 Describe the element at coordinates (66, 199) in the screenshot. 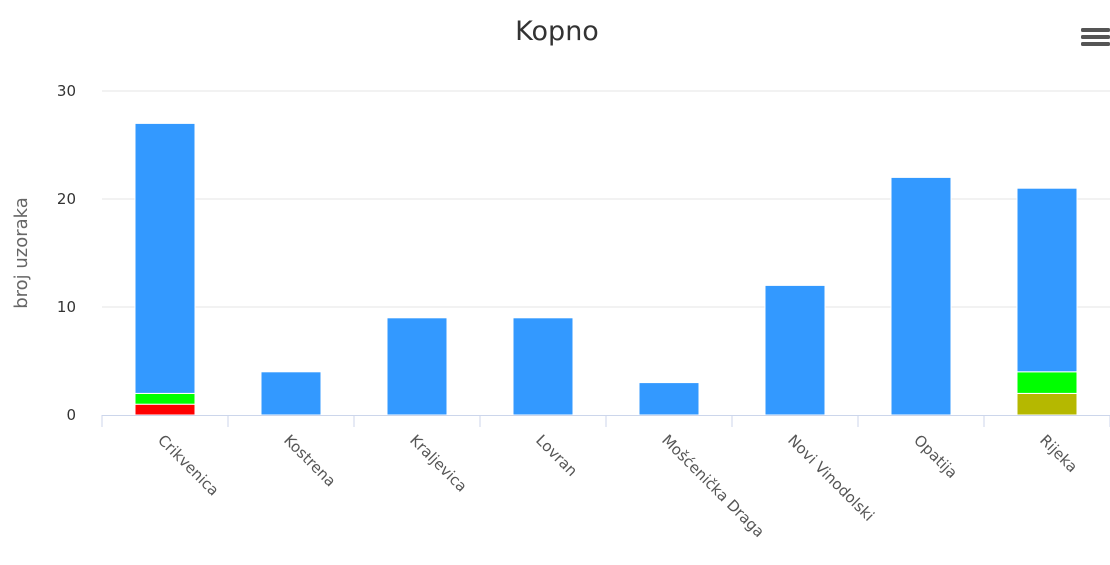

I see `y-tick-label: 20` at that location.